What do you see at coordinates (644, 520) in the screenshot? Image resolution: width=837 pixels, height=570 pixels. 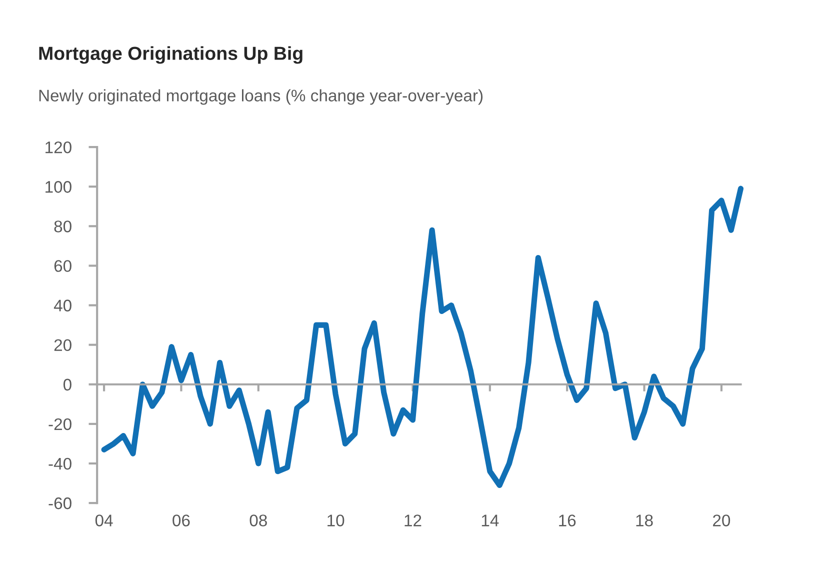 I see `x-tick-label: 18` at bounding box center [644, 520].